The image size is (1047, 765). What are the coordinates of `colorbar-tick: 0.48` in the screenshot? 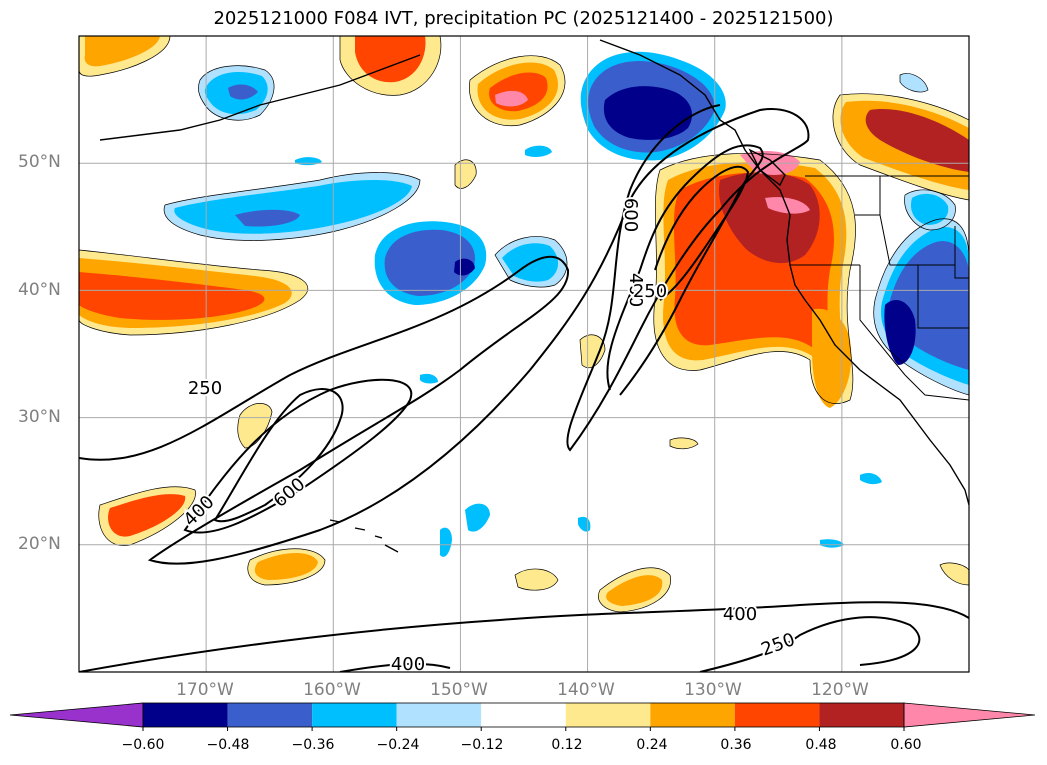 It's located at (821, 745).